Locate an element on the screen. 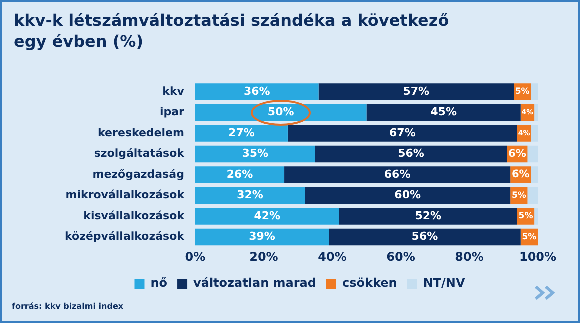  data-label: 60% is located at coordinates (408, 195).